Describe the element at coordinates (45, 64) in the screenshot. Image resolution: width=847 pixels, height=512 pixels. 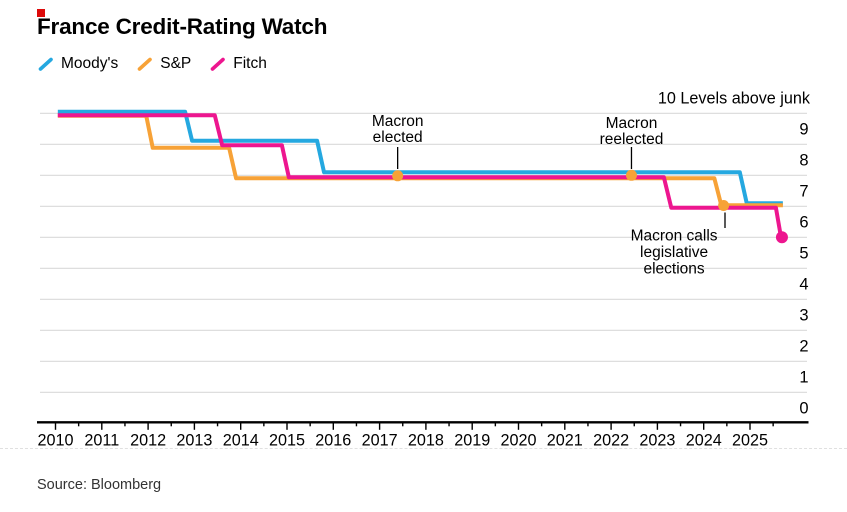
I see `legend-slash-icon-moodys` at that location.